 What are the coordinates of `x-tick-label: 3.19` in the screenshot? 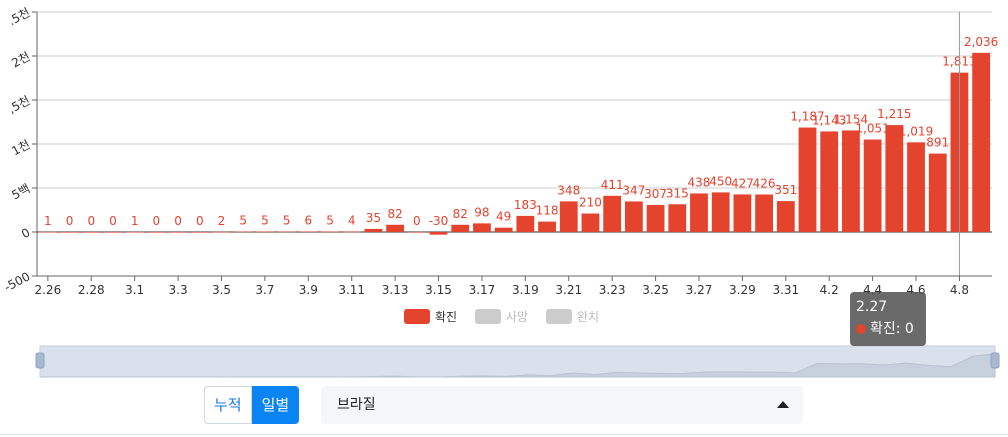 It's located at (525, 290).